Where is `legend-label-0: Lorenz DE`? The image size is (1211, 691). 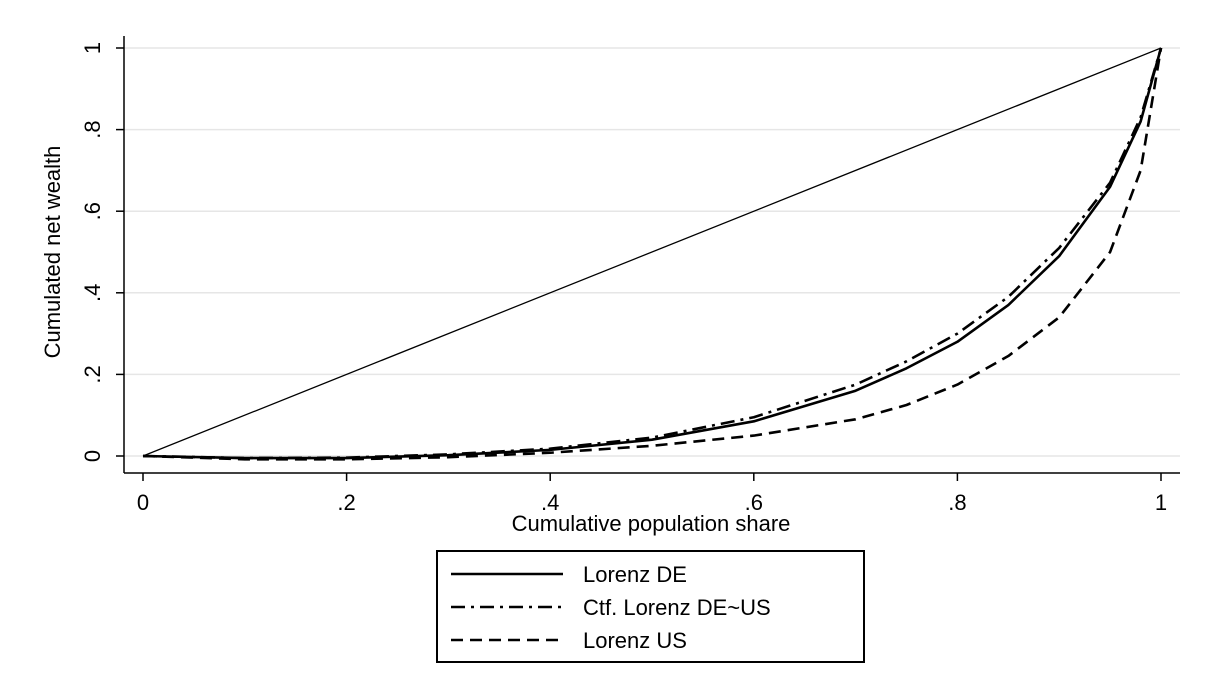
legend-label-0: Lorenz DE is located at coordinates (635, 574).